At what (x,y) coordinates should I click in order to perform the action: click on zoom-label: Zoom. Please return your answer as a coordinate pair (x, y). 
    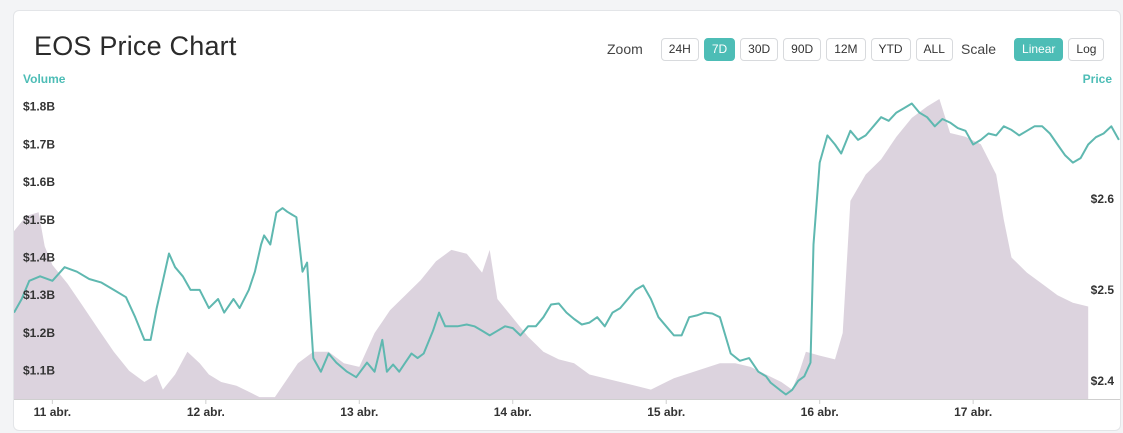
    Looking at the image, I should click on (625, 49).